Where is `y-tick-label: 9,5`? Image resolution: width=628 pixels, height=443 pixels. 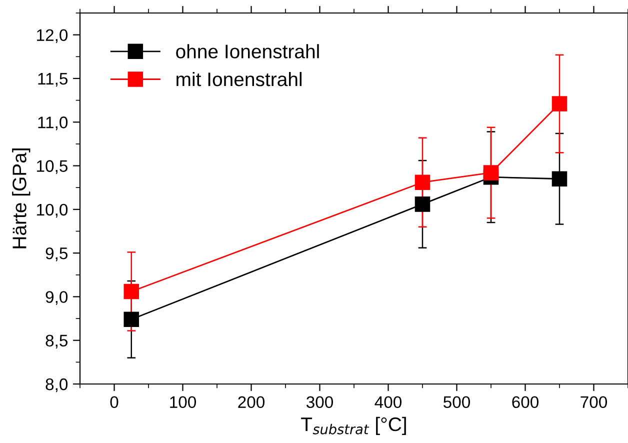
y-tick-label: 9,5 is located at coordinates (57, 254).